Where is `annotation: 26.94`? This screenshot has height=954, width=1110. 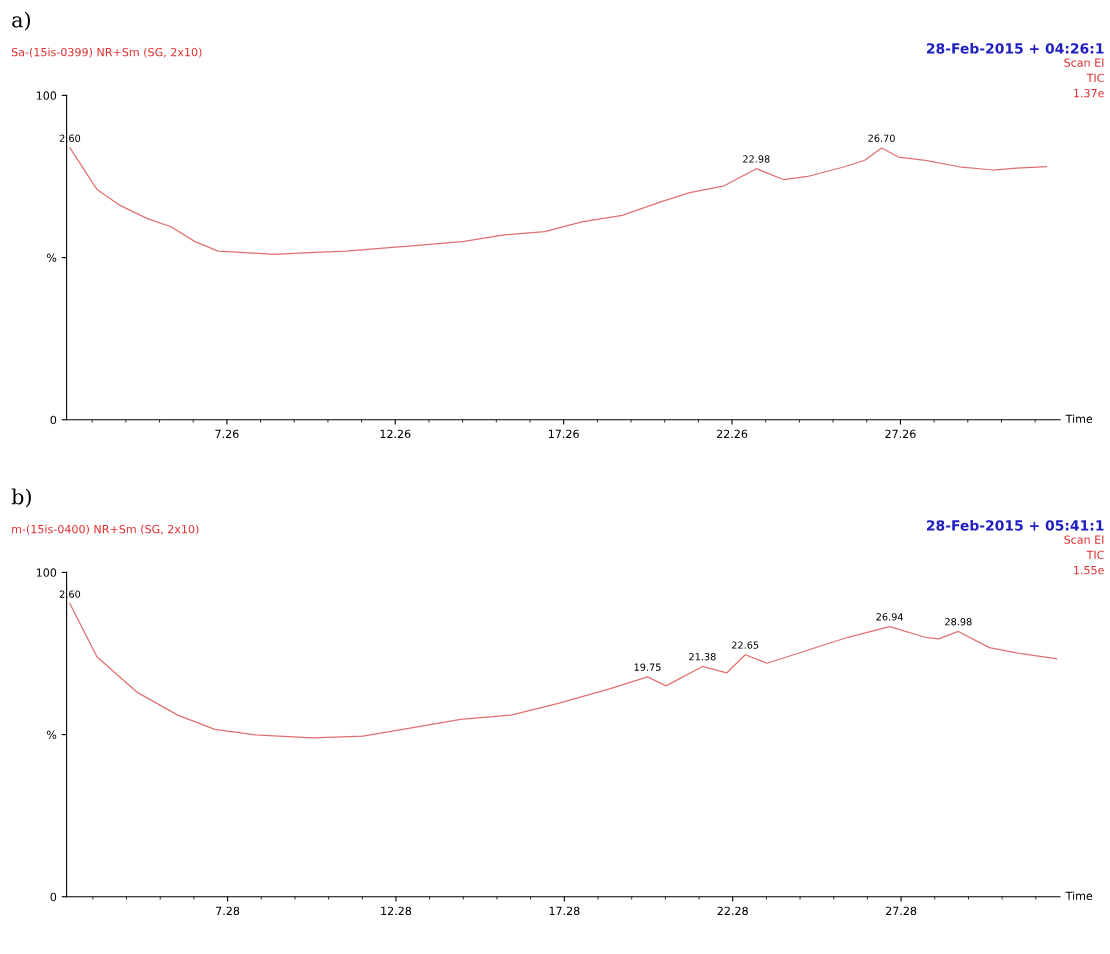
annotation: 26.94 is located at coordinates (890, 617).